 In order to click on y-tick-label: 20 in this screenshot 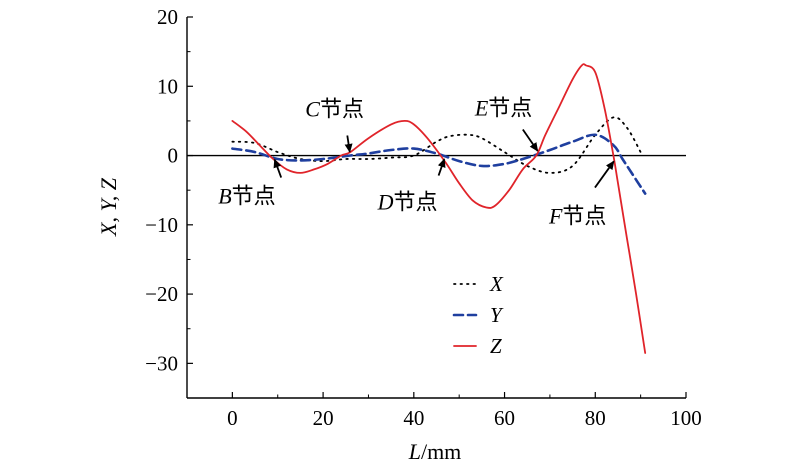, I will do `click(167, 17)`.